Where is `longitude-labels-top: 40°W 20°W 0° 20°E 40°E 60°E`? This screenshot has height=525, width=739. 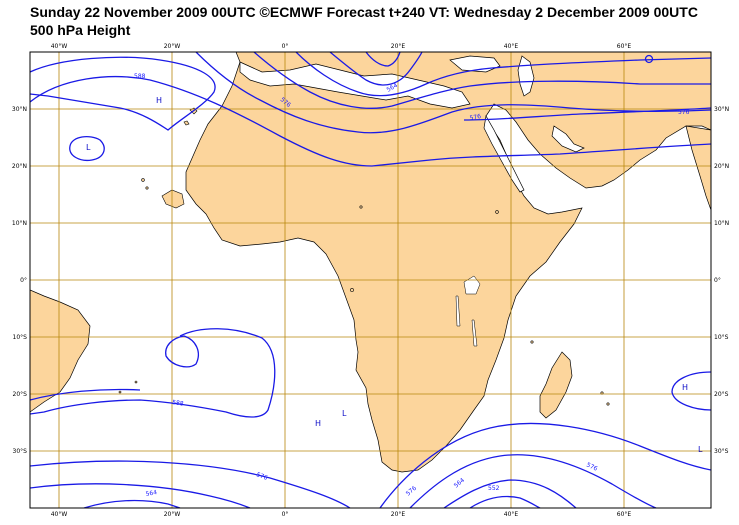 longitude-labels-top: 40°W 20°W 0° 20°E 40°E 60°E is located at coordinates (341, 46).